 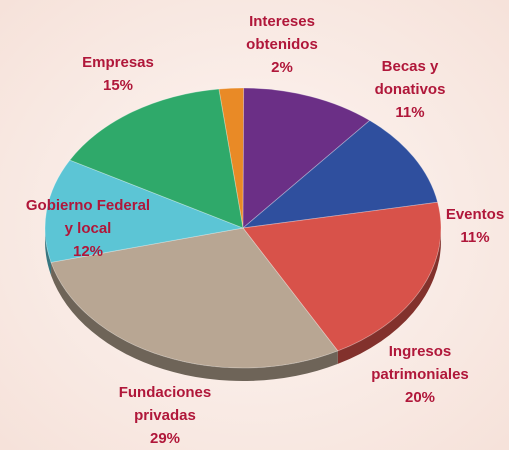 What do you see at coordinates (420, 397) in the screenshot?
I see `value-label: 20%` at bounding box center [420, 397].